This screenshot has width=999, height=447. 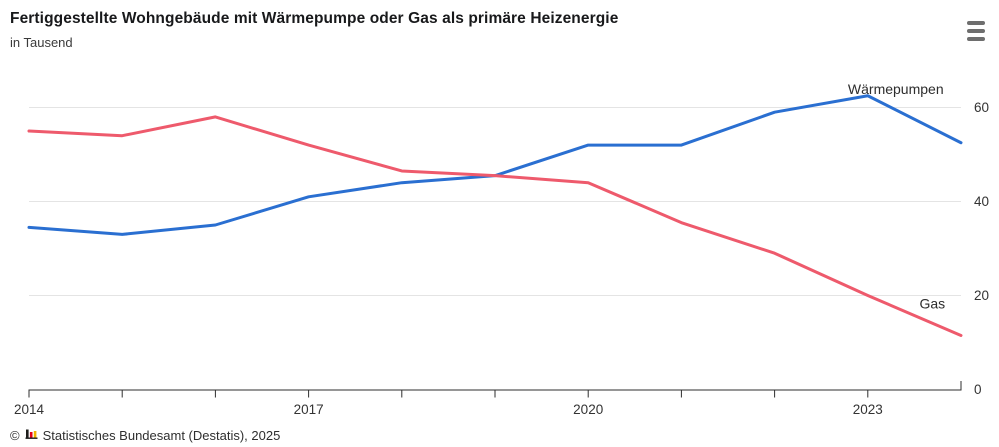 What do you see at coordinates (15, 435) in the screenshot?
I see `copyright-symbol: ©` at bounding box center [15, 435].